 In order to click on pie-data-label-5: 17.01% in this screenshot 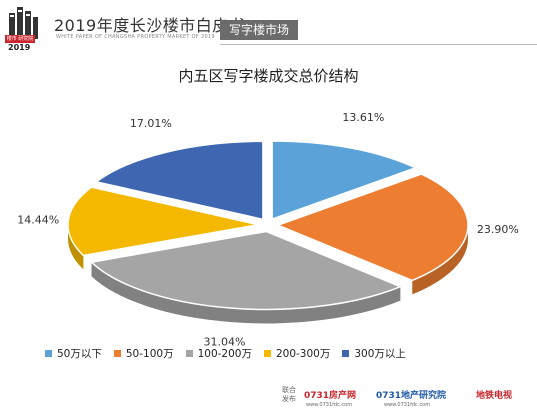, I will do `click(151, 123)`.